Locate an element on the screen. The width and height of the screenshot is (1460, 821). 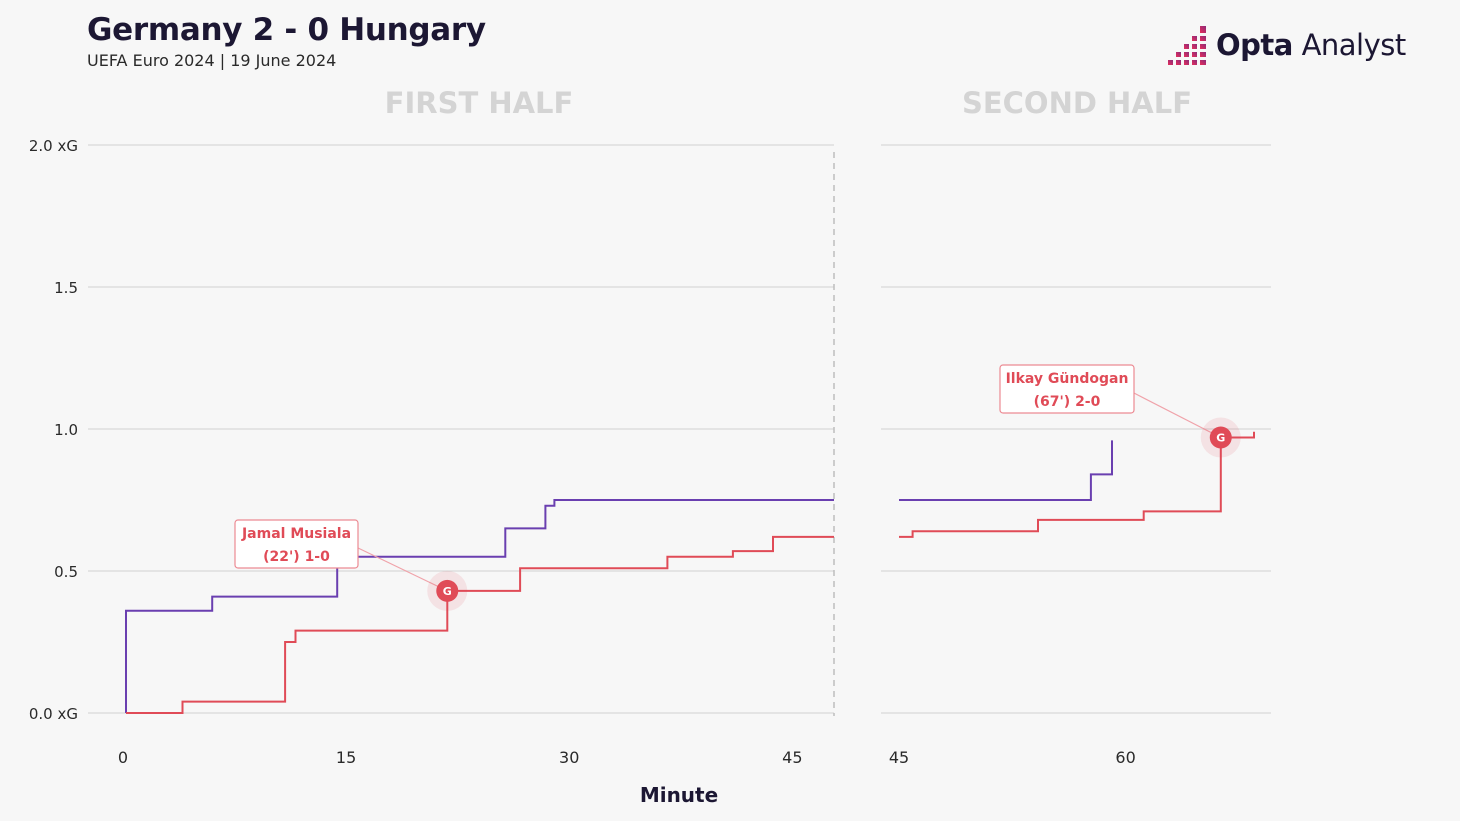
logo-wordmark: Opta Analyst is located at coordinates (1311, 45).